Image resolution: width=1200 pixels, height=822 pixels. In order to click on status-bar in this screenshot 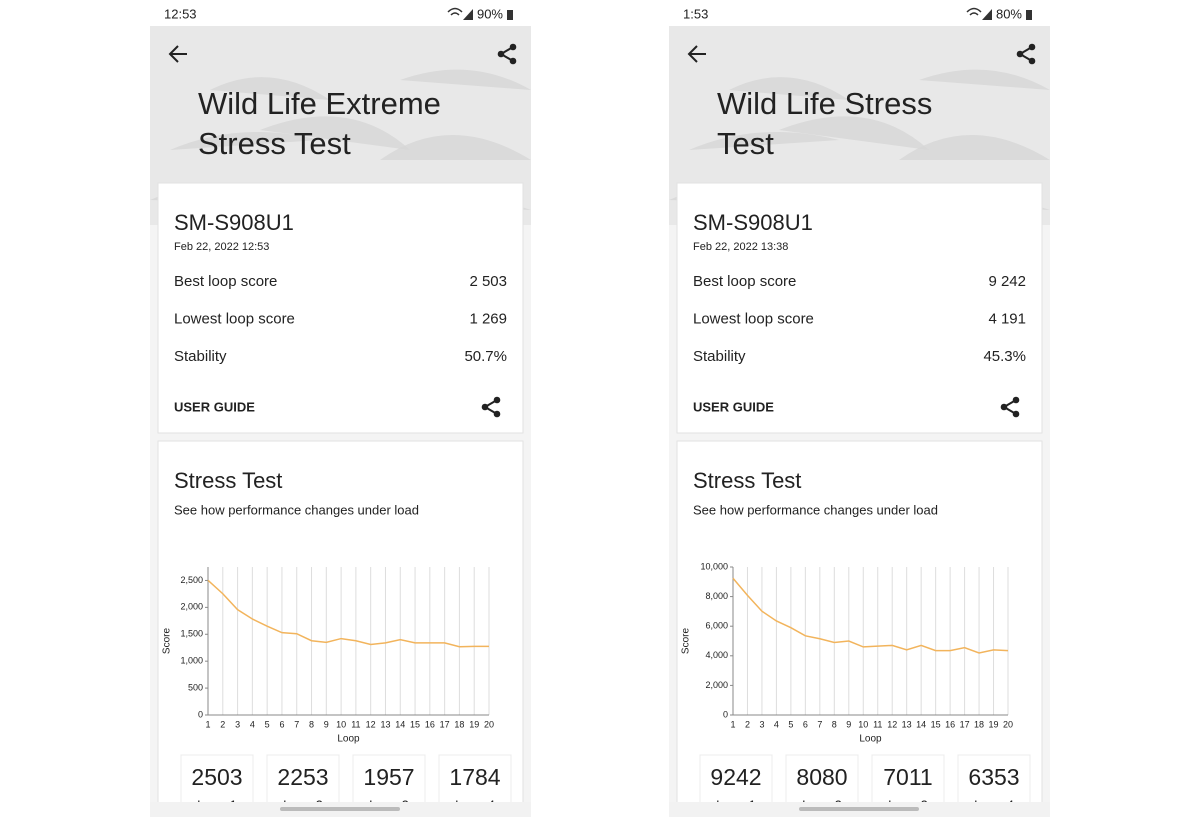, I will do `click(340, 13)`.